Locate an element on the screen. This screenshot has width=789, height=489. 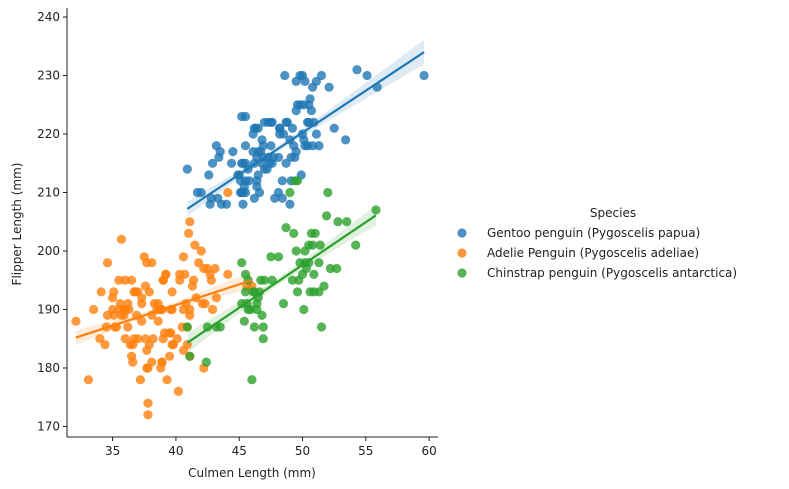
legend-label-1: Adelie Penguin (Pygoscelis adeliae) is located at coordinates (593, 253).